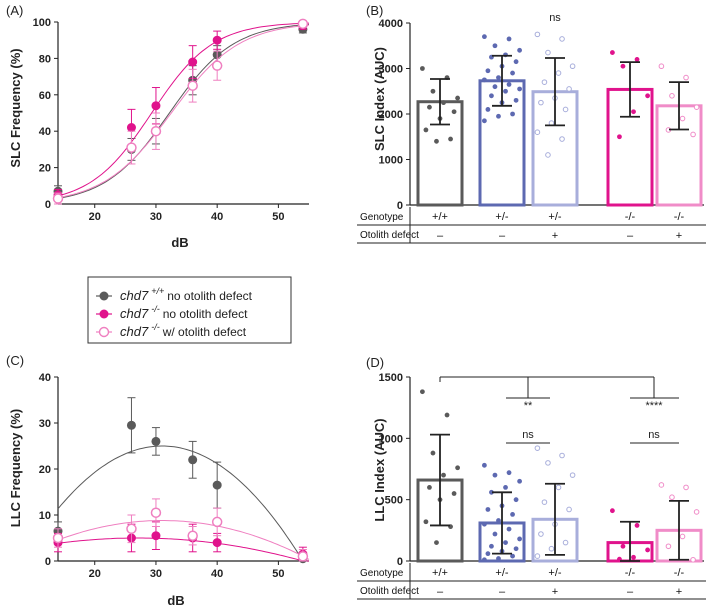  I want to click on y-tick-label: 20, so click(45, 169).